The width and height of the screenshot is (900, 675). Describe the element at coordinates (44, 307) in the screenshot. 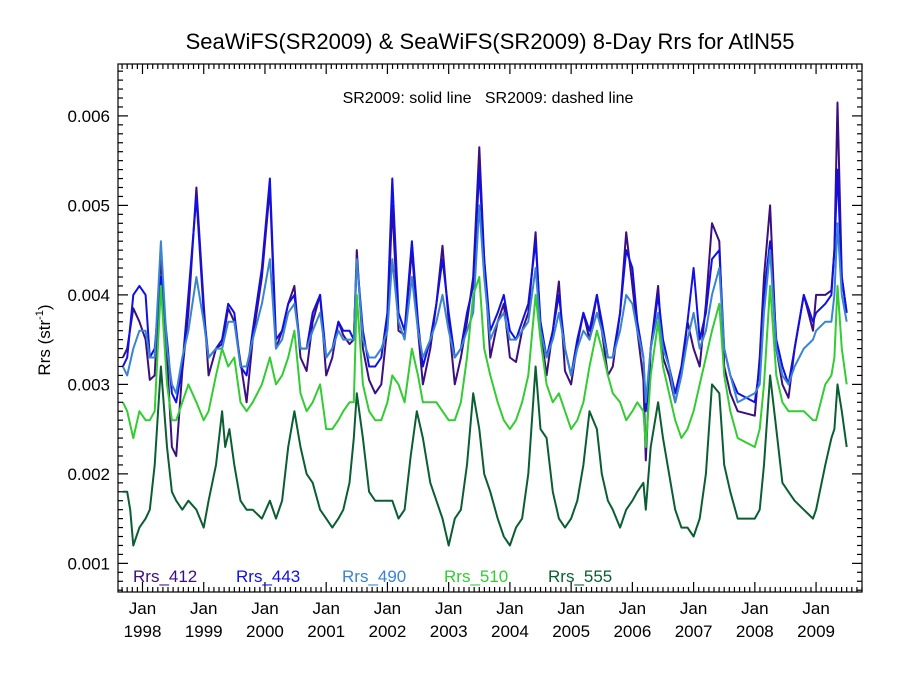

I see `y-axis-label-close: )` at that location.